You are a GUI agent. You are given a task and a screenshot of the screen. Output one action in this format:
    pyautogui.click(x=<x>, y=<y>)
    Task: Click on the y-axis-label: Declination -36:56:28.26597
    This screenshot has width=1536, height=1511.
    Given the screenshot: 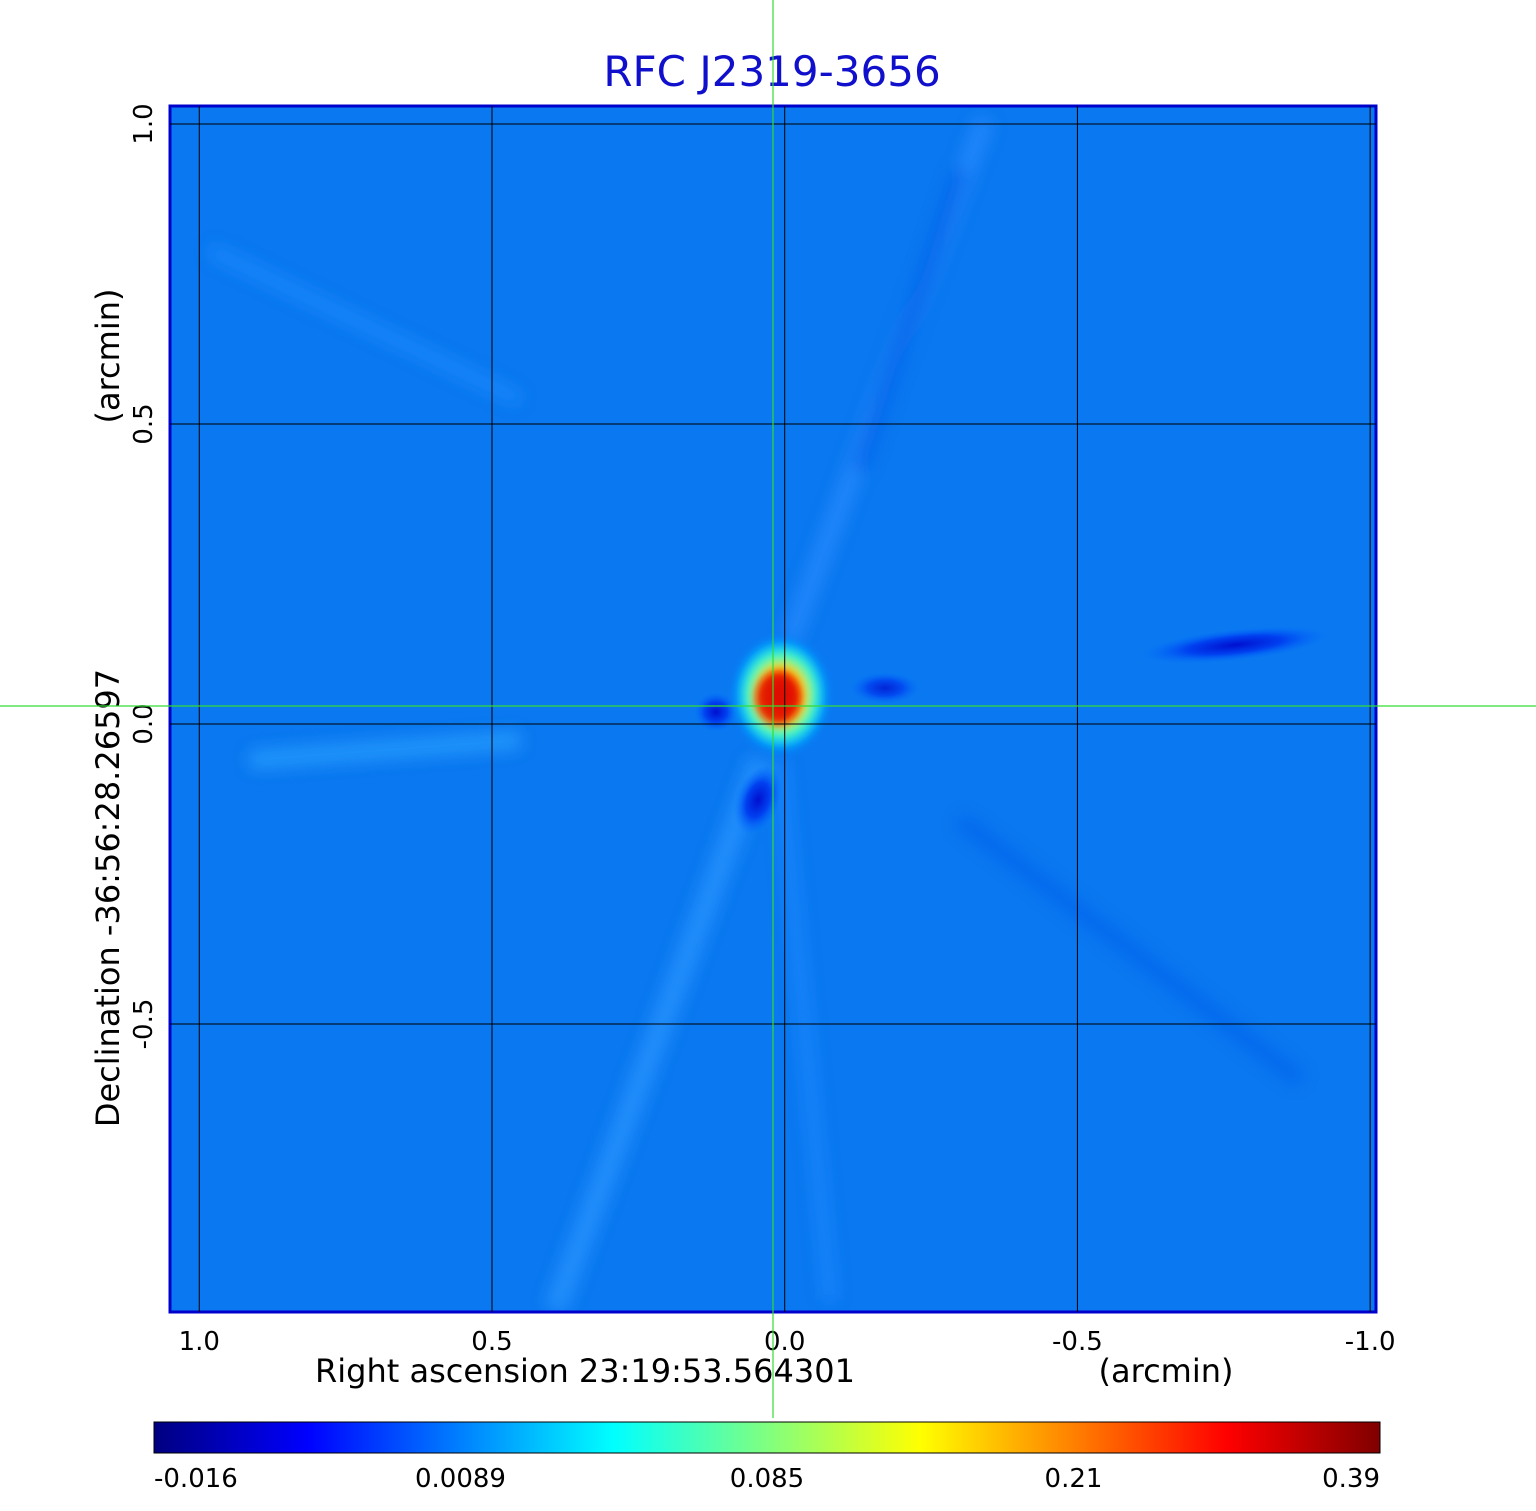 What is the action you would take?
    pyautogui.click(x=108, y=898)
    